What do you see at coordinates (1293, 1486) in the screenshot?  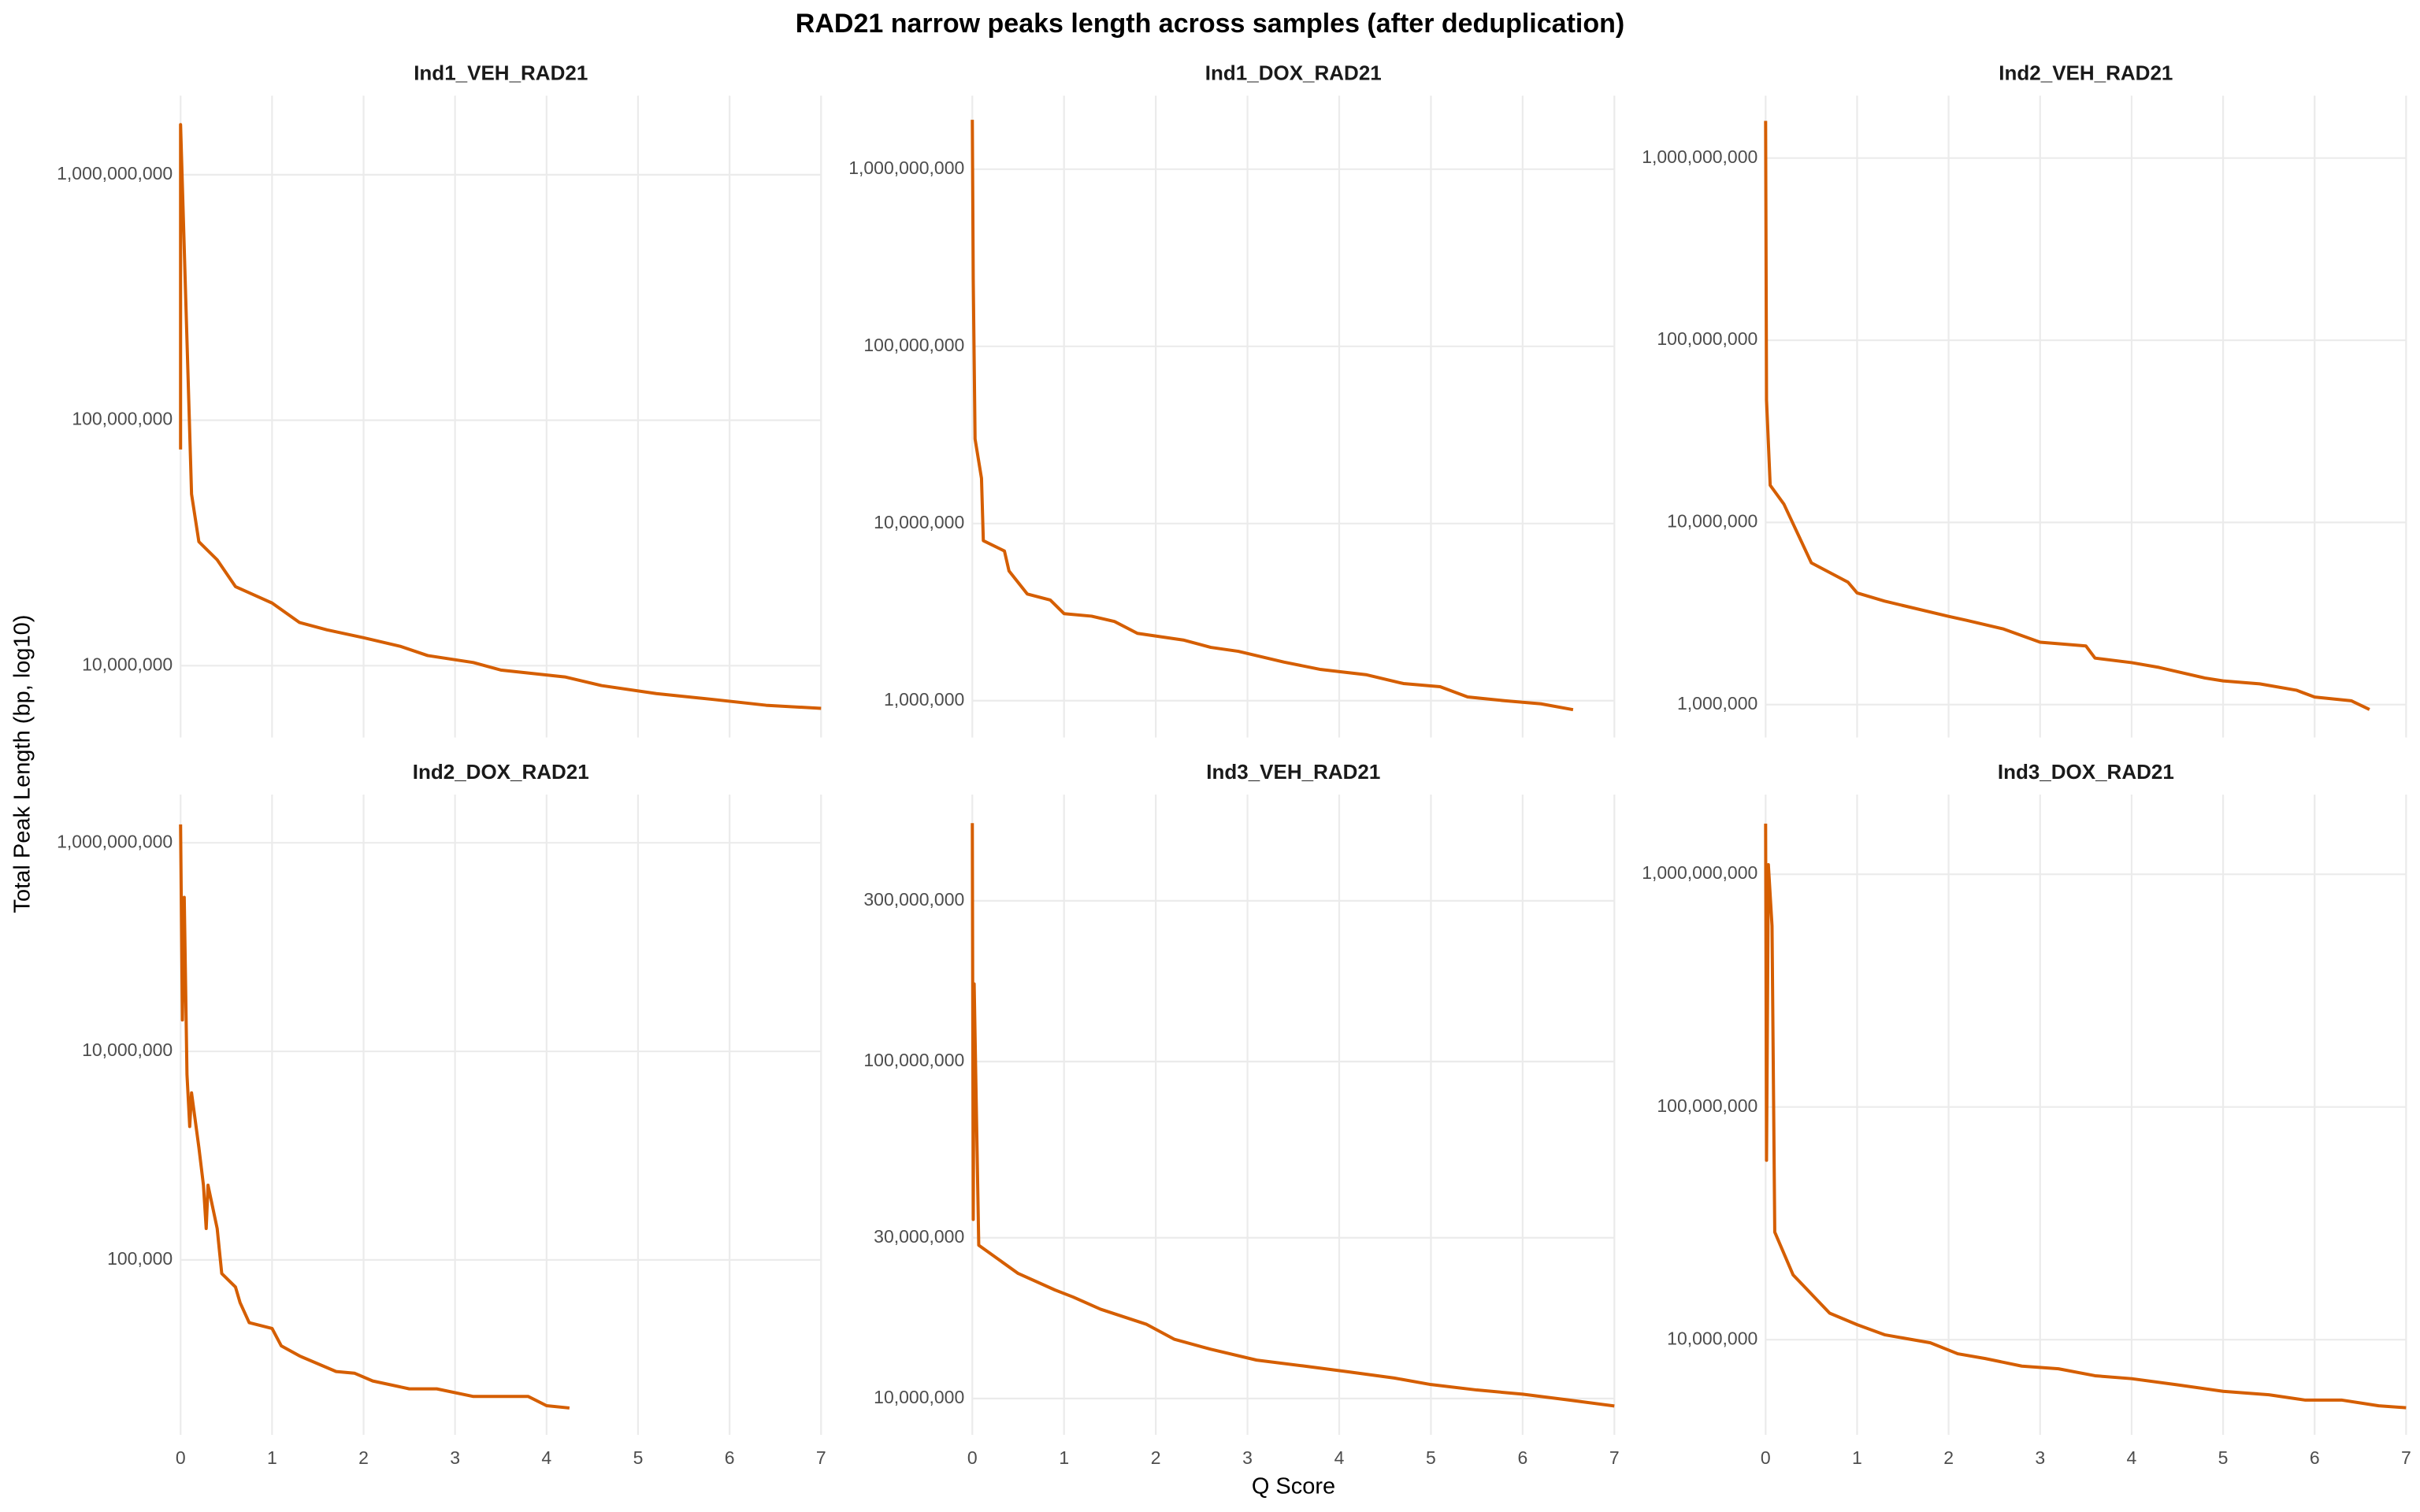 I see `x-axis-label: Q Score` at bounding box center [1293, 1486].